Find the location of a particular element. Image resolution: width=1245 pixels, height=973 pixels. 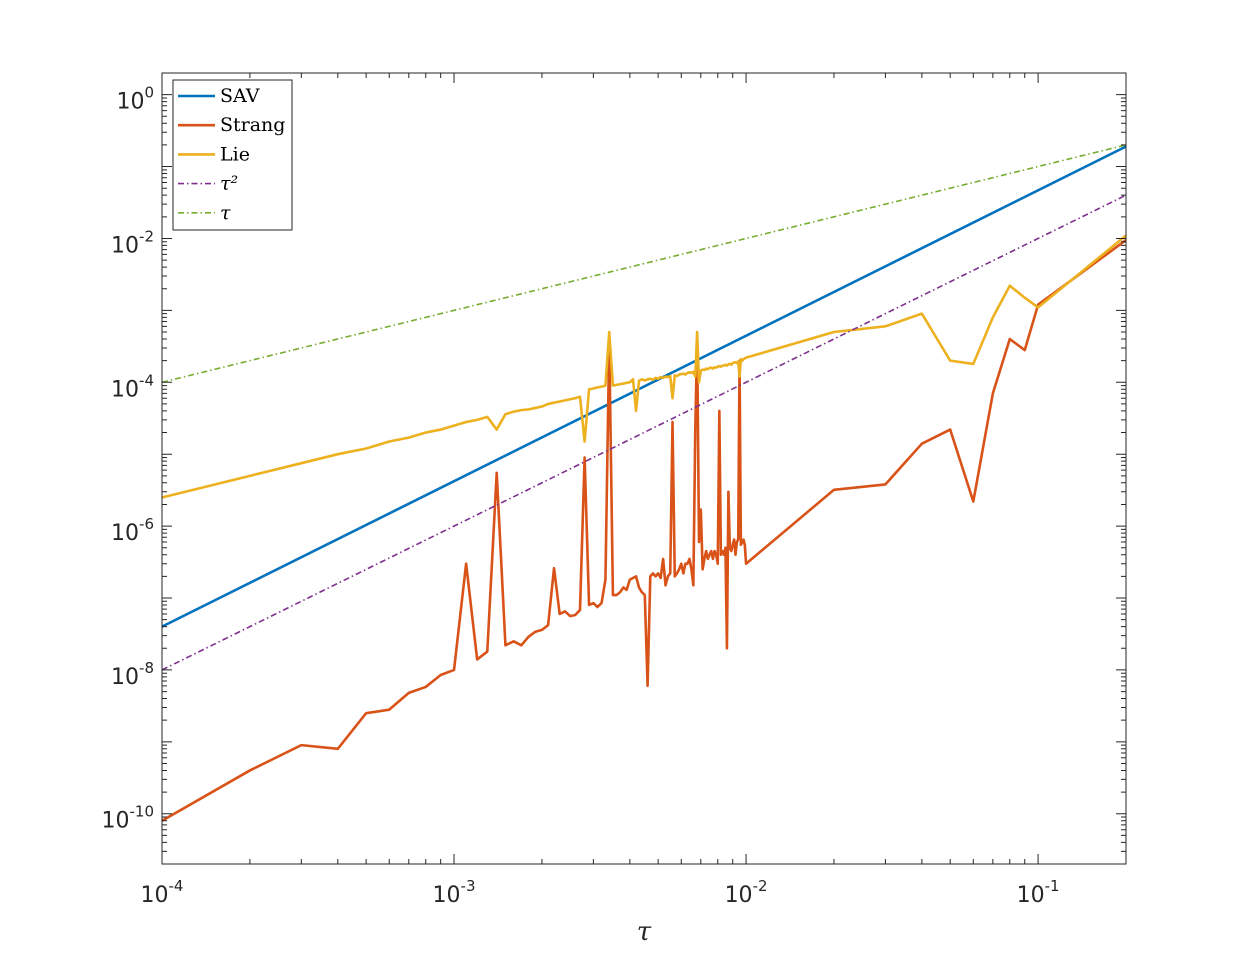

legend-label-0: SAV is located at coordinates (240, 96).